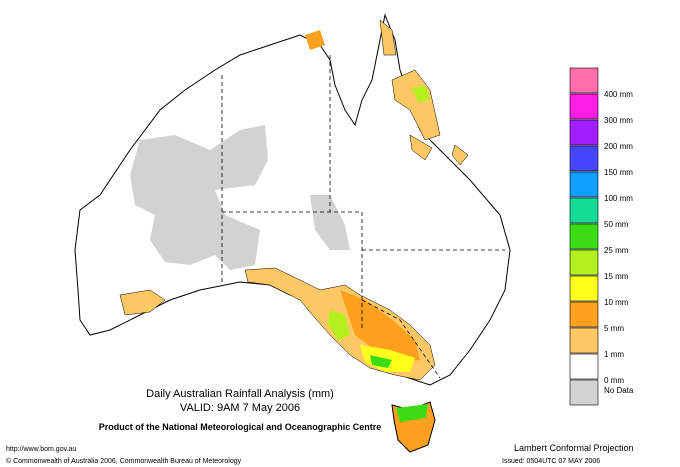 The height and width of the screenshot is (467, 680). Describe the element at coordinates (616, 250) in the screenshot. I see `legend-label: 25 mm` at that location.